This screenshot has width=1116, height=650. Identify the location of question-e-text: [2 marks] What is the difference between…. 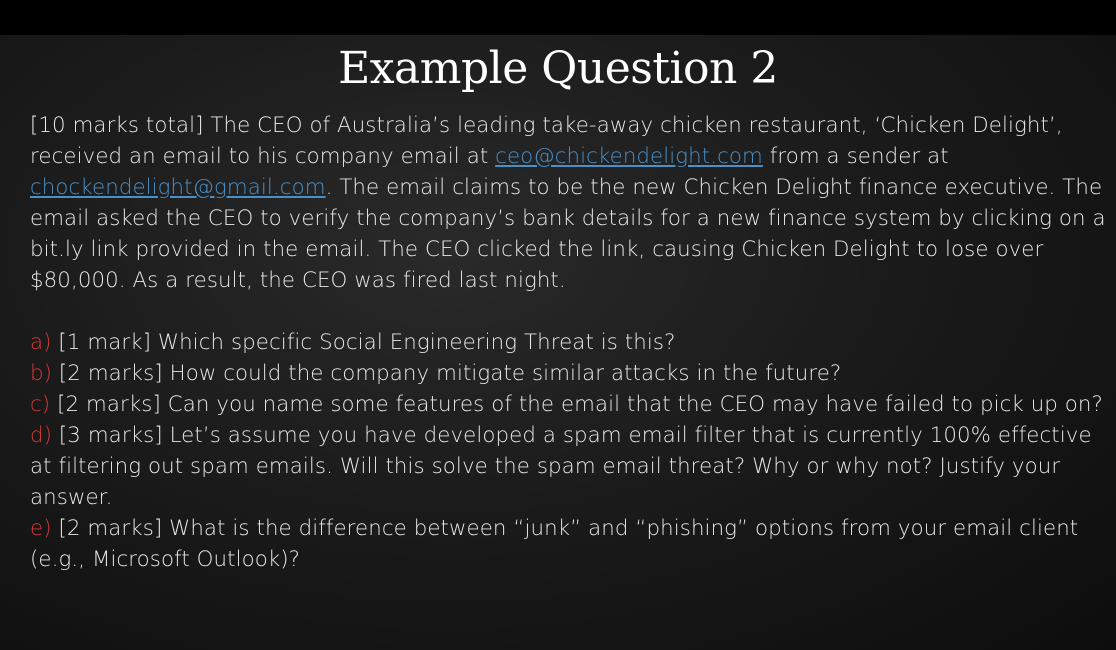
(554, 544).